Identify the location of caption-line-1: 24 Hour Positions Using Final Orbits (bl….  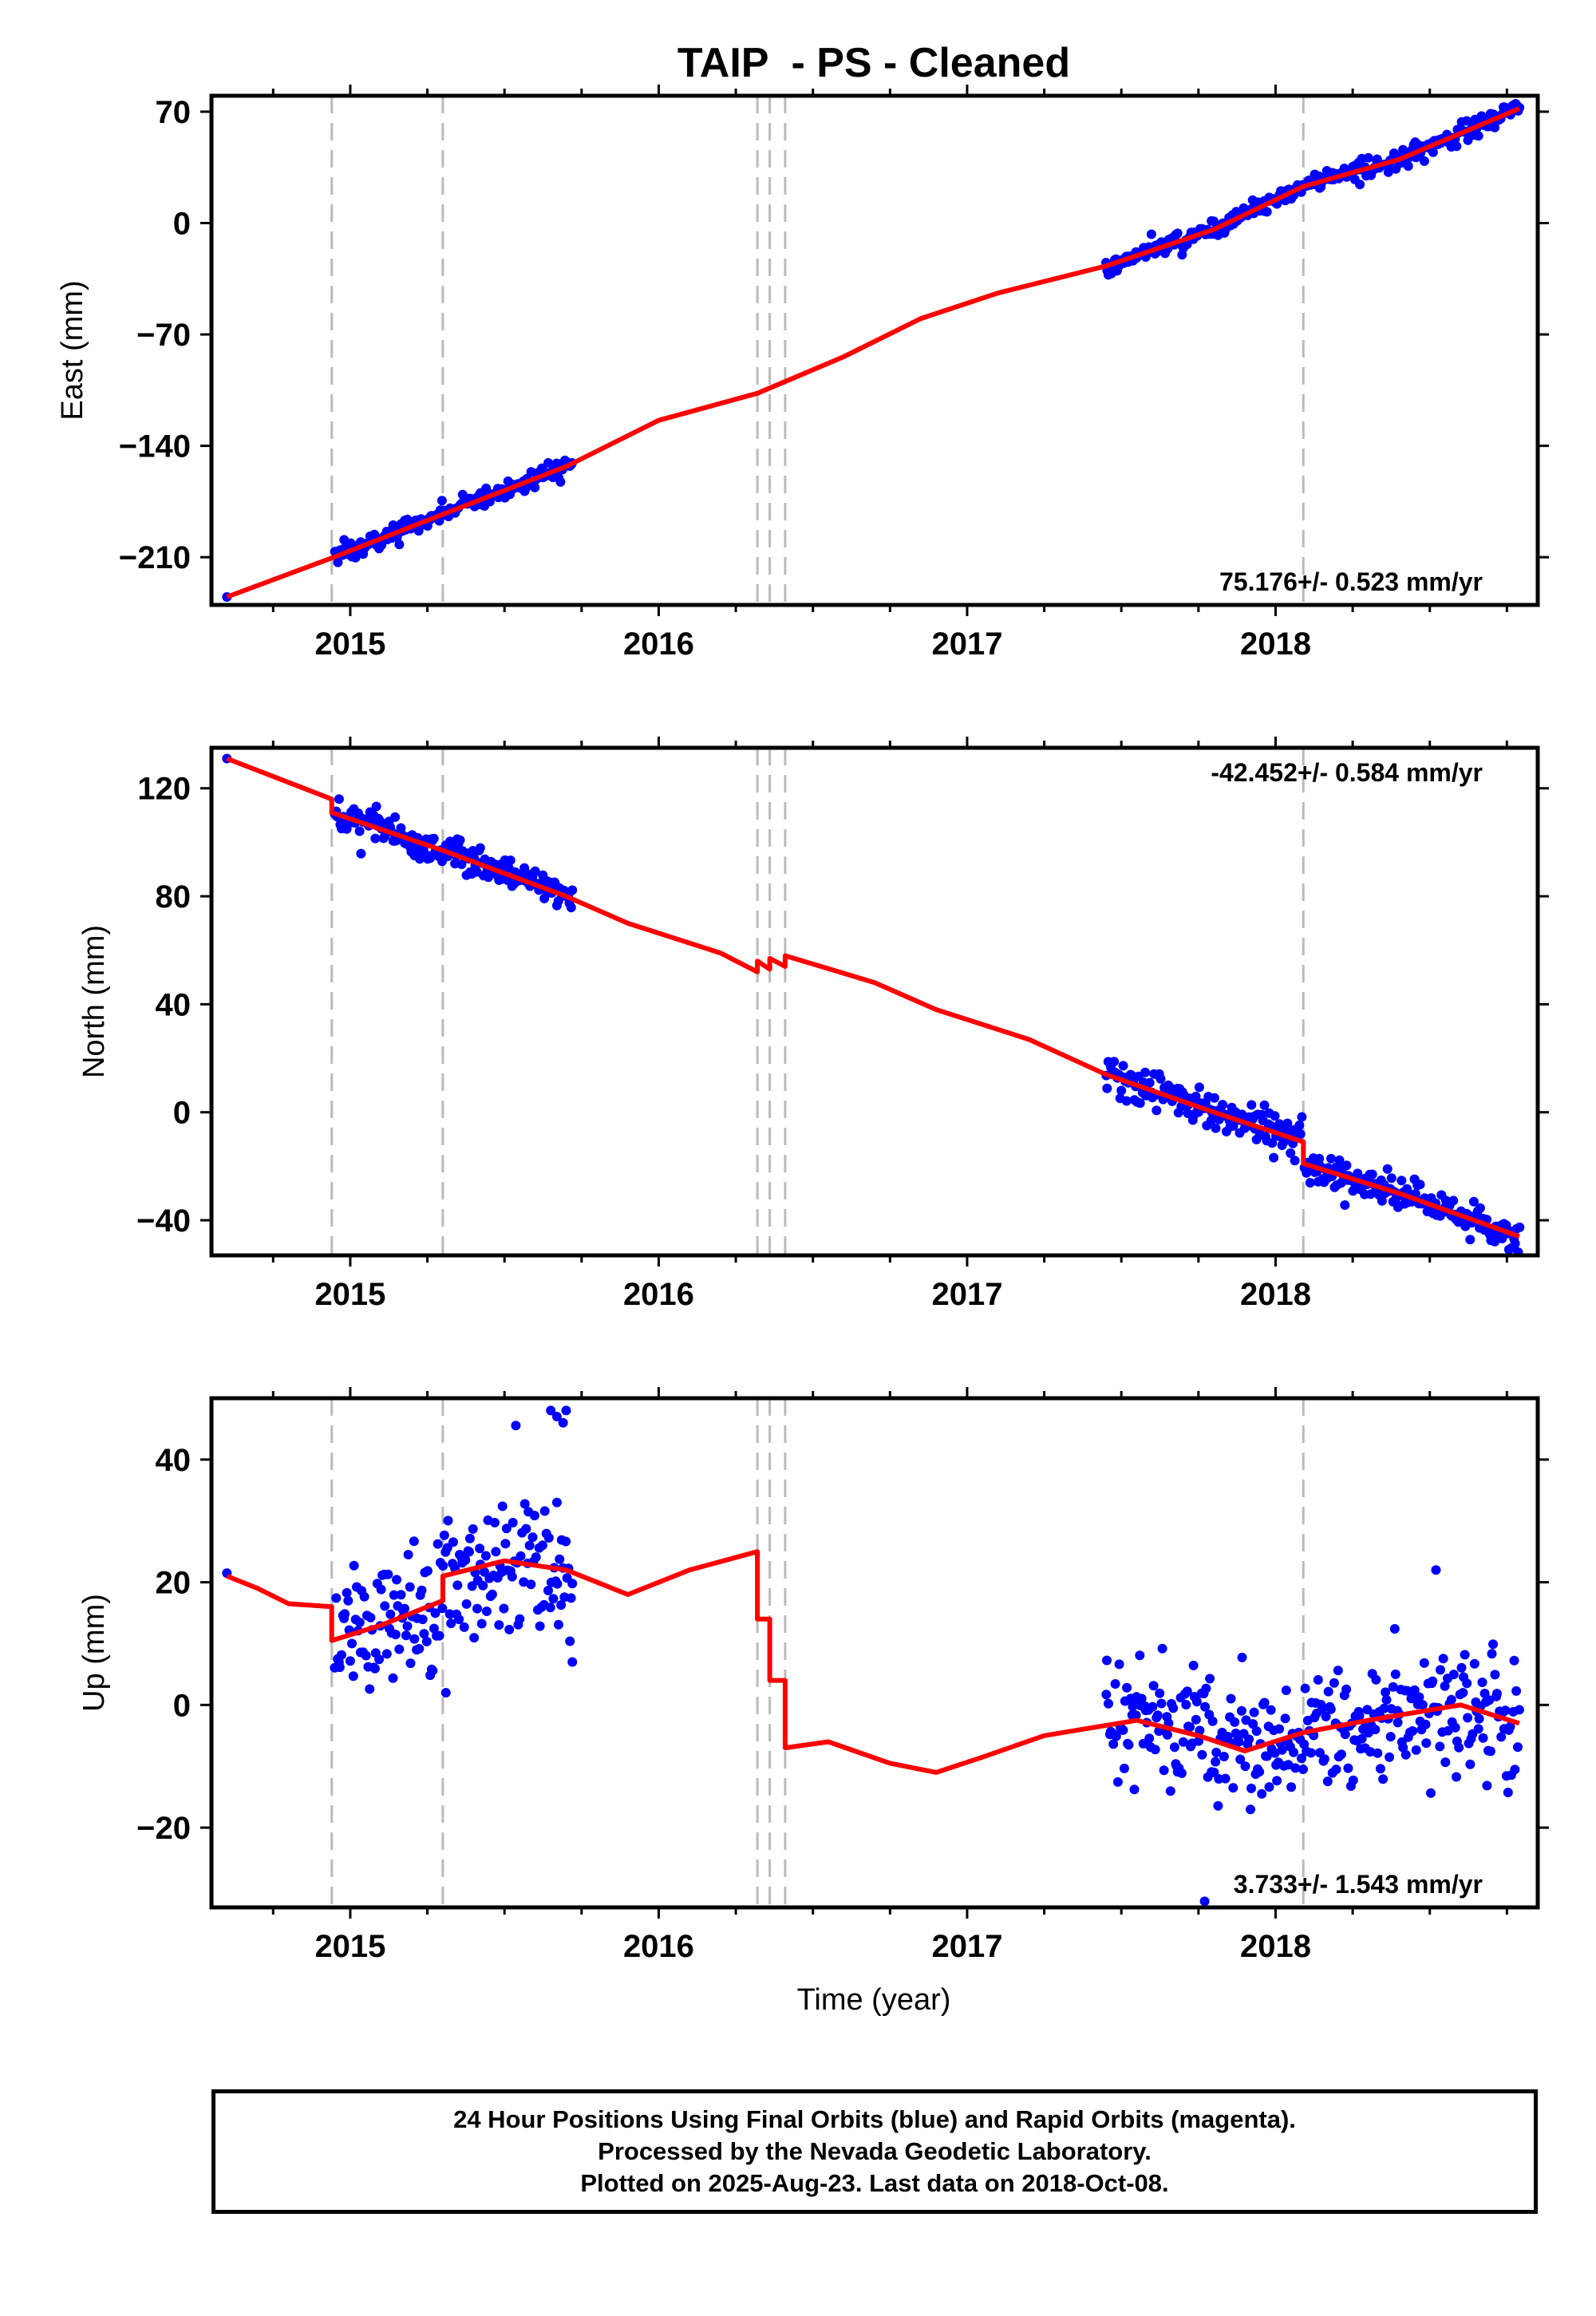
(874, 2119).